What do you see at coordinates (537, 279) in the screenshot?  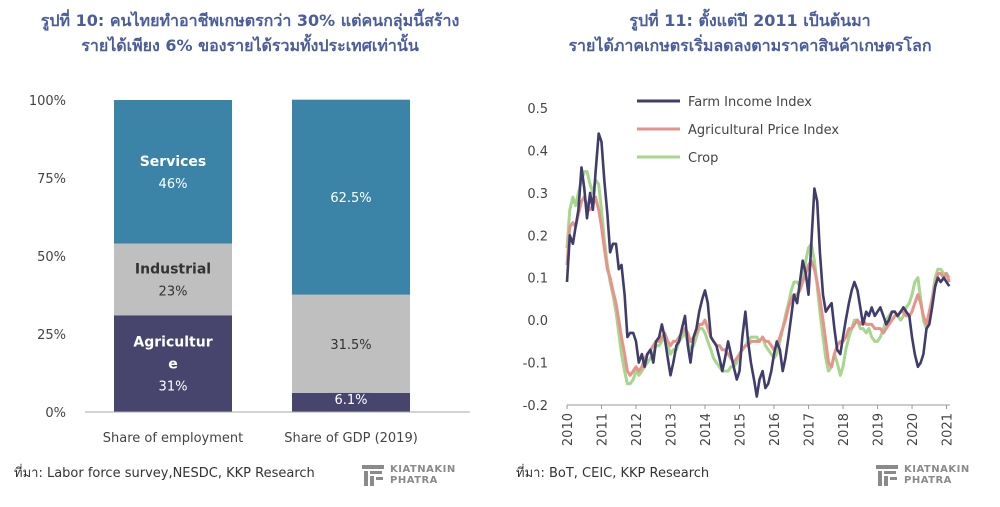 I see `y-tick-label: 0.1` at bounding box center [537, 279].